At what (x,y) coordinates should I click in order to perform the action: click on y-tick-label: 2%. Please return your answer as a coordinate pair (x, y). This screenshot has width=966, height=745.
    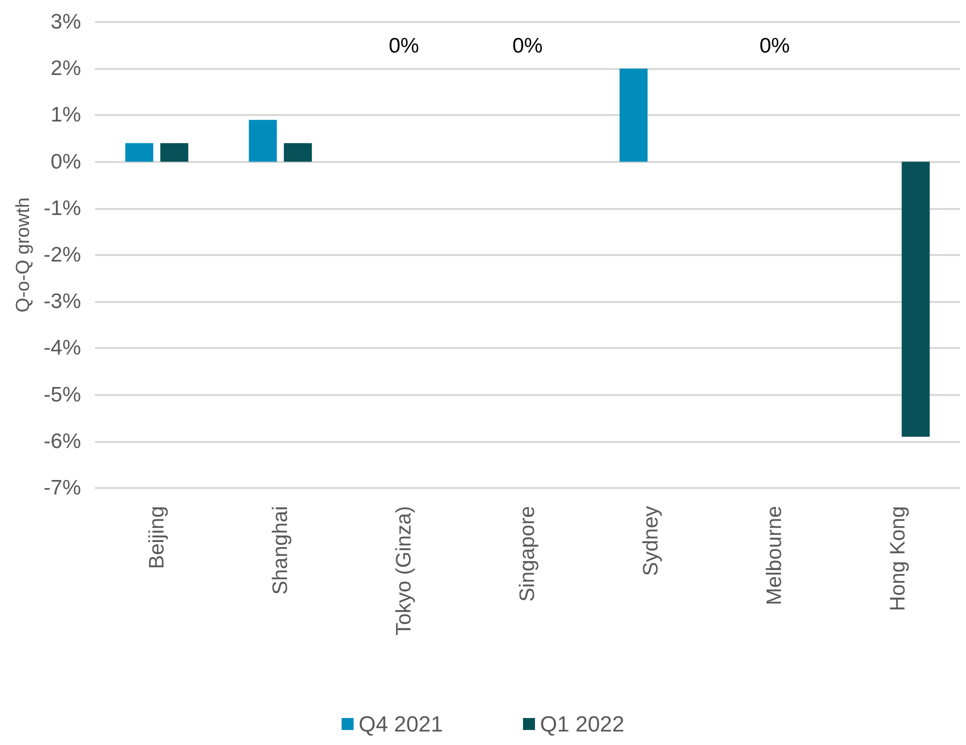
    Looking at the image, I should click on (65, 68).